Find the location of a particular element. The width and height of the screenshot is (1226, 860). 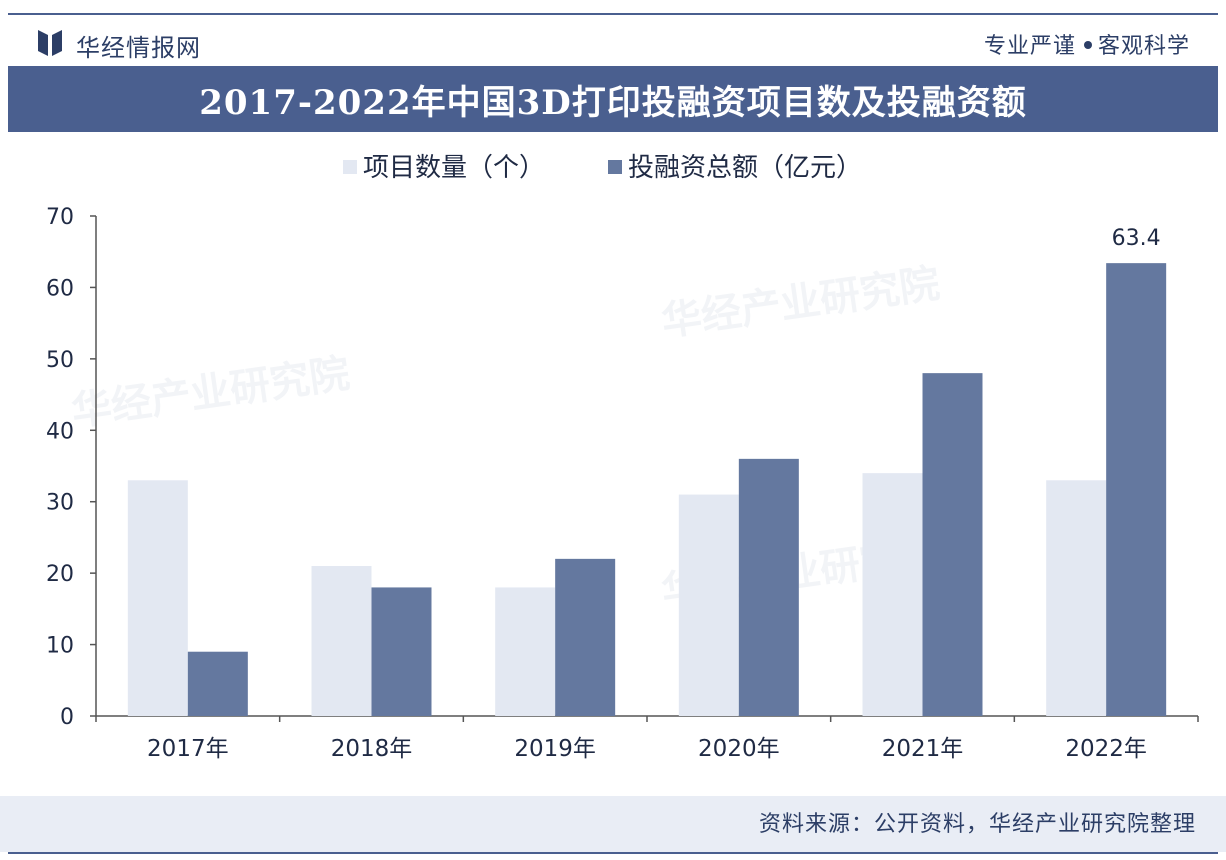

y-tick-label: 10 is located at coordinates (60, 646).